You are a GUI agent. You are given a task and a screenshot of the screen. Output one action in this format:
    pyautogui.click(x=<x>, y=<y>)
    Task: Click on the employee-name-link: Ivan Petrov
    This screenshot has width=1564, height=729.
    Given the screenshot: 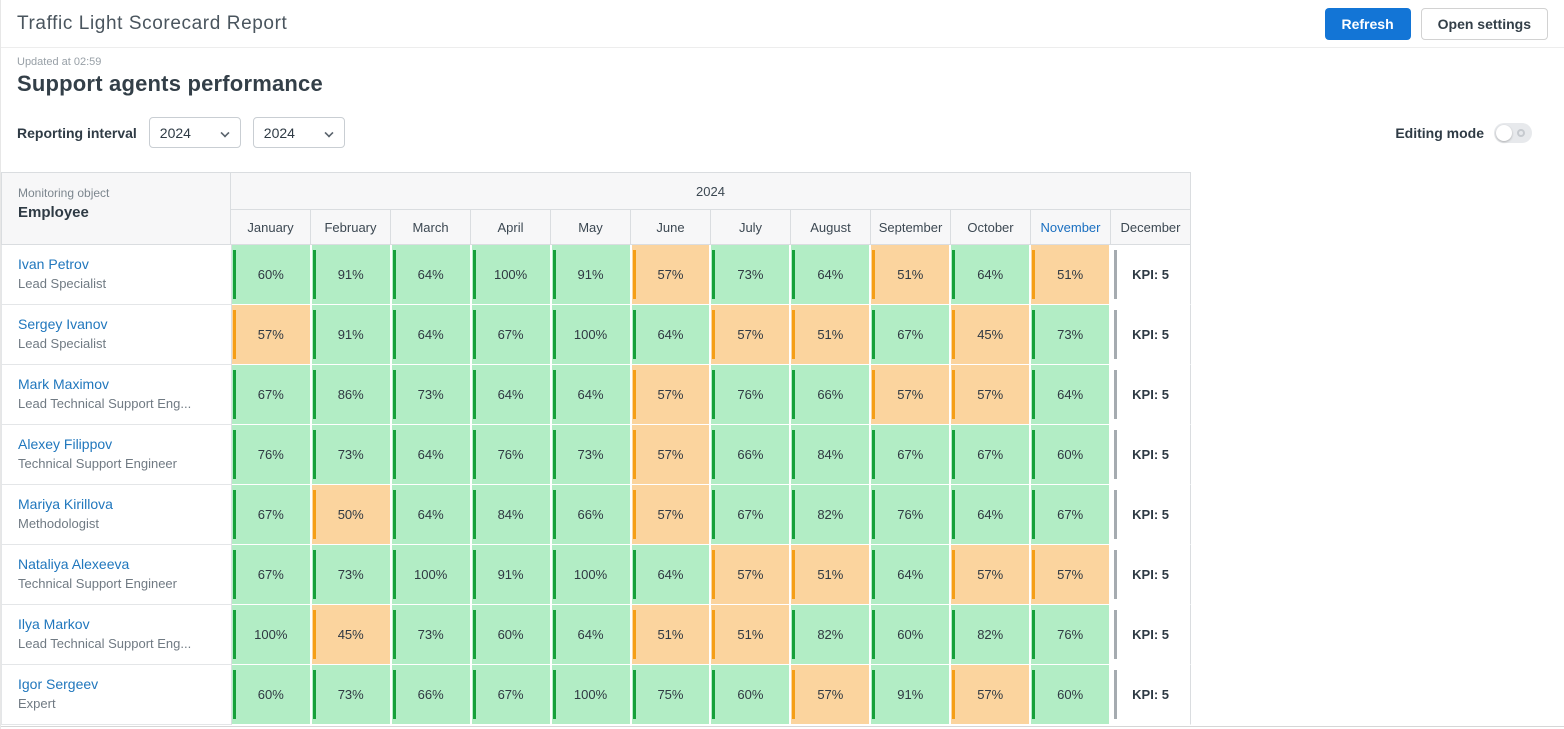 What is the action you would take?
    pyautogui.click(x=53, y=264)
    